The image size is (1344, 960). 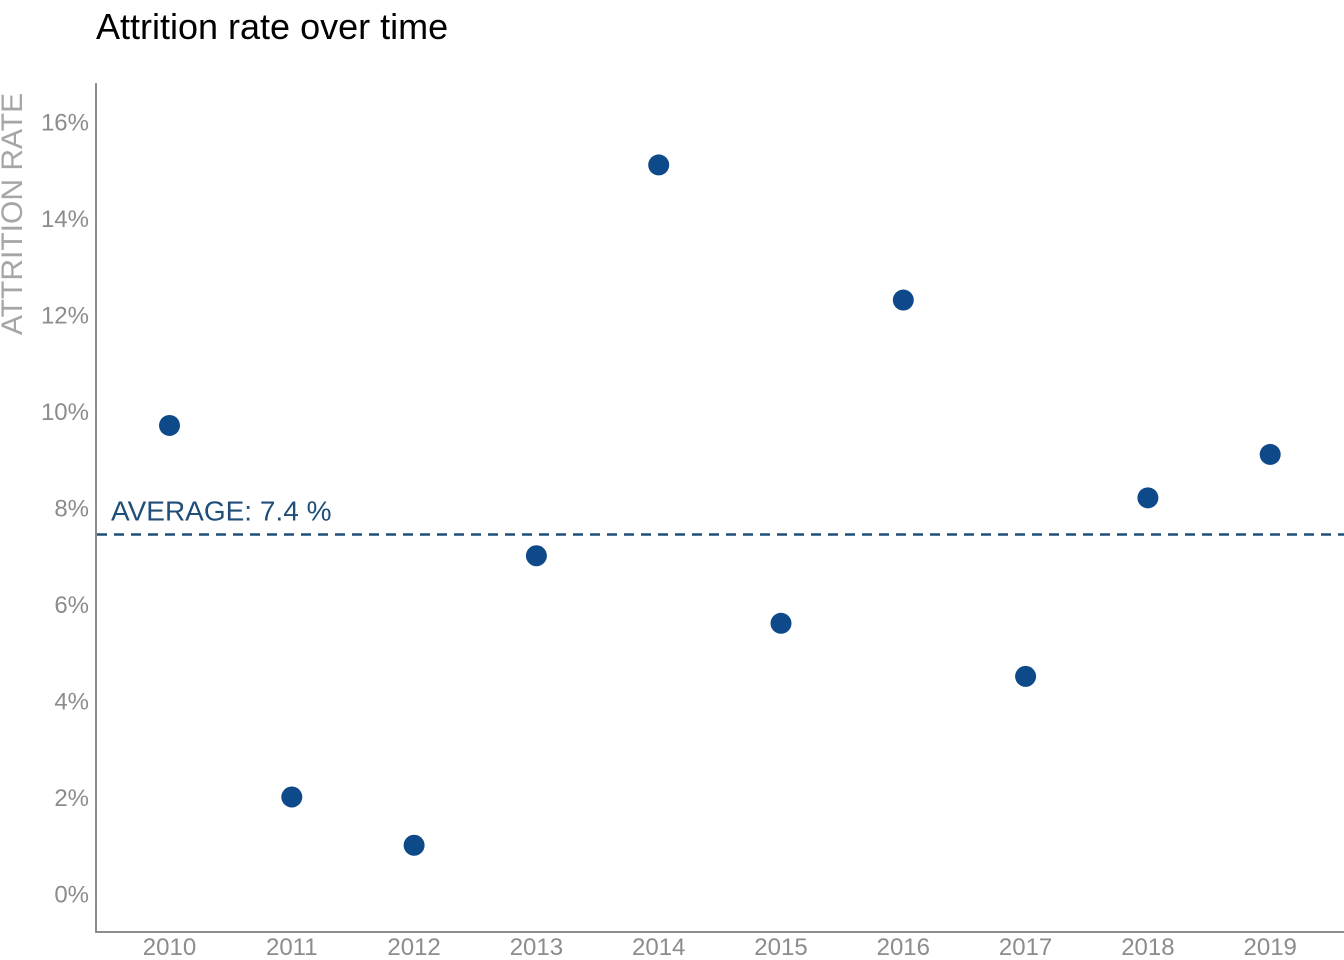 I want to click on chart-title: Attrition rate over time, so click(x=272, y=26).